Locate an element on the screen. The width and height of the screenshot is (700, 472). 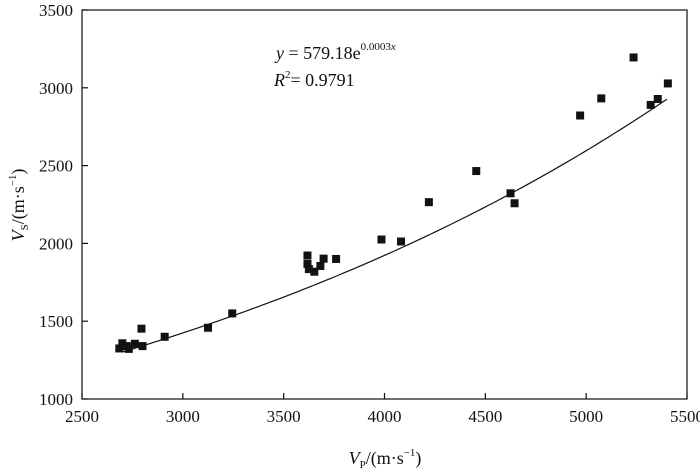
y-tick-label: 1000 is located at coordinates (56, 399).